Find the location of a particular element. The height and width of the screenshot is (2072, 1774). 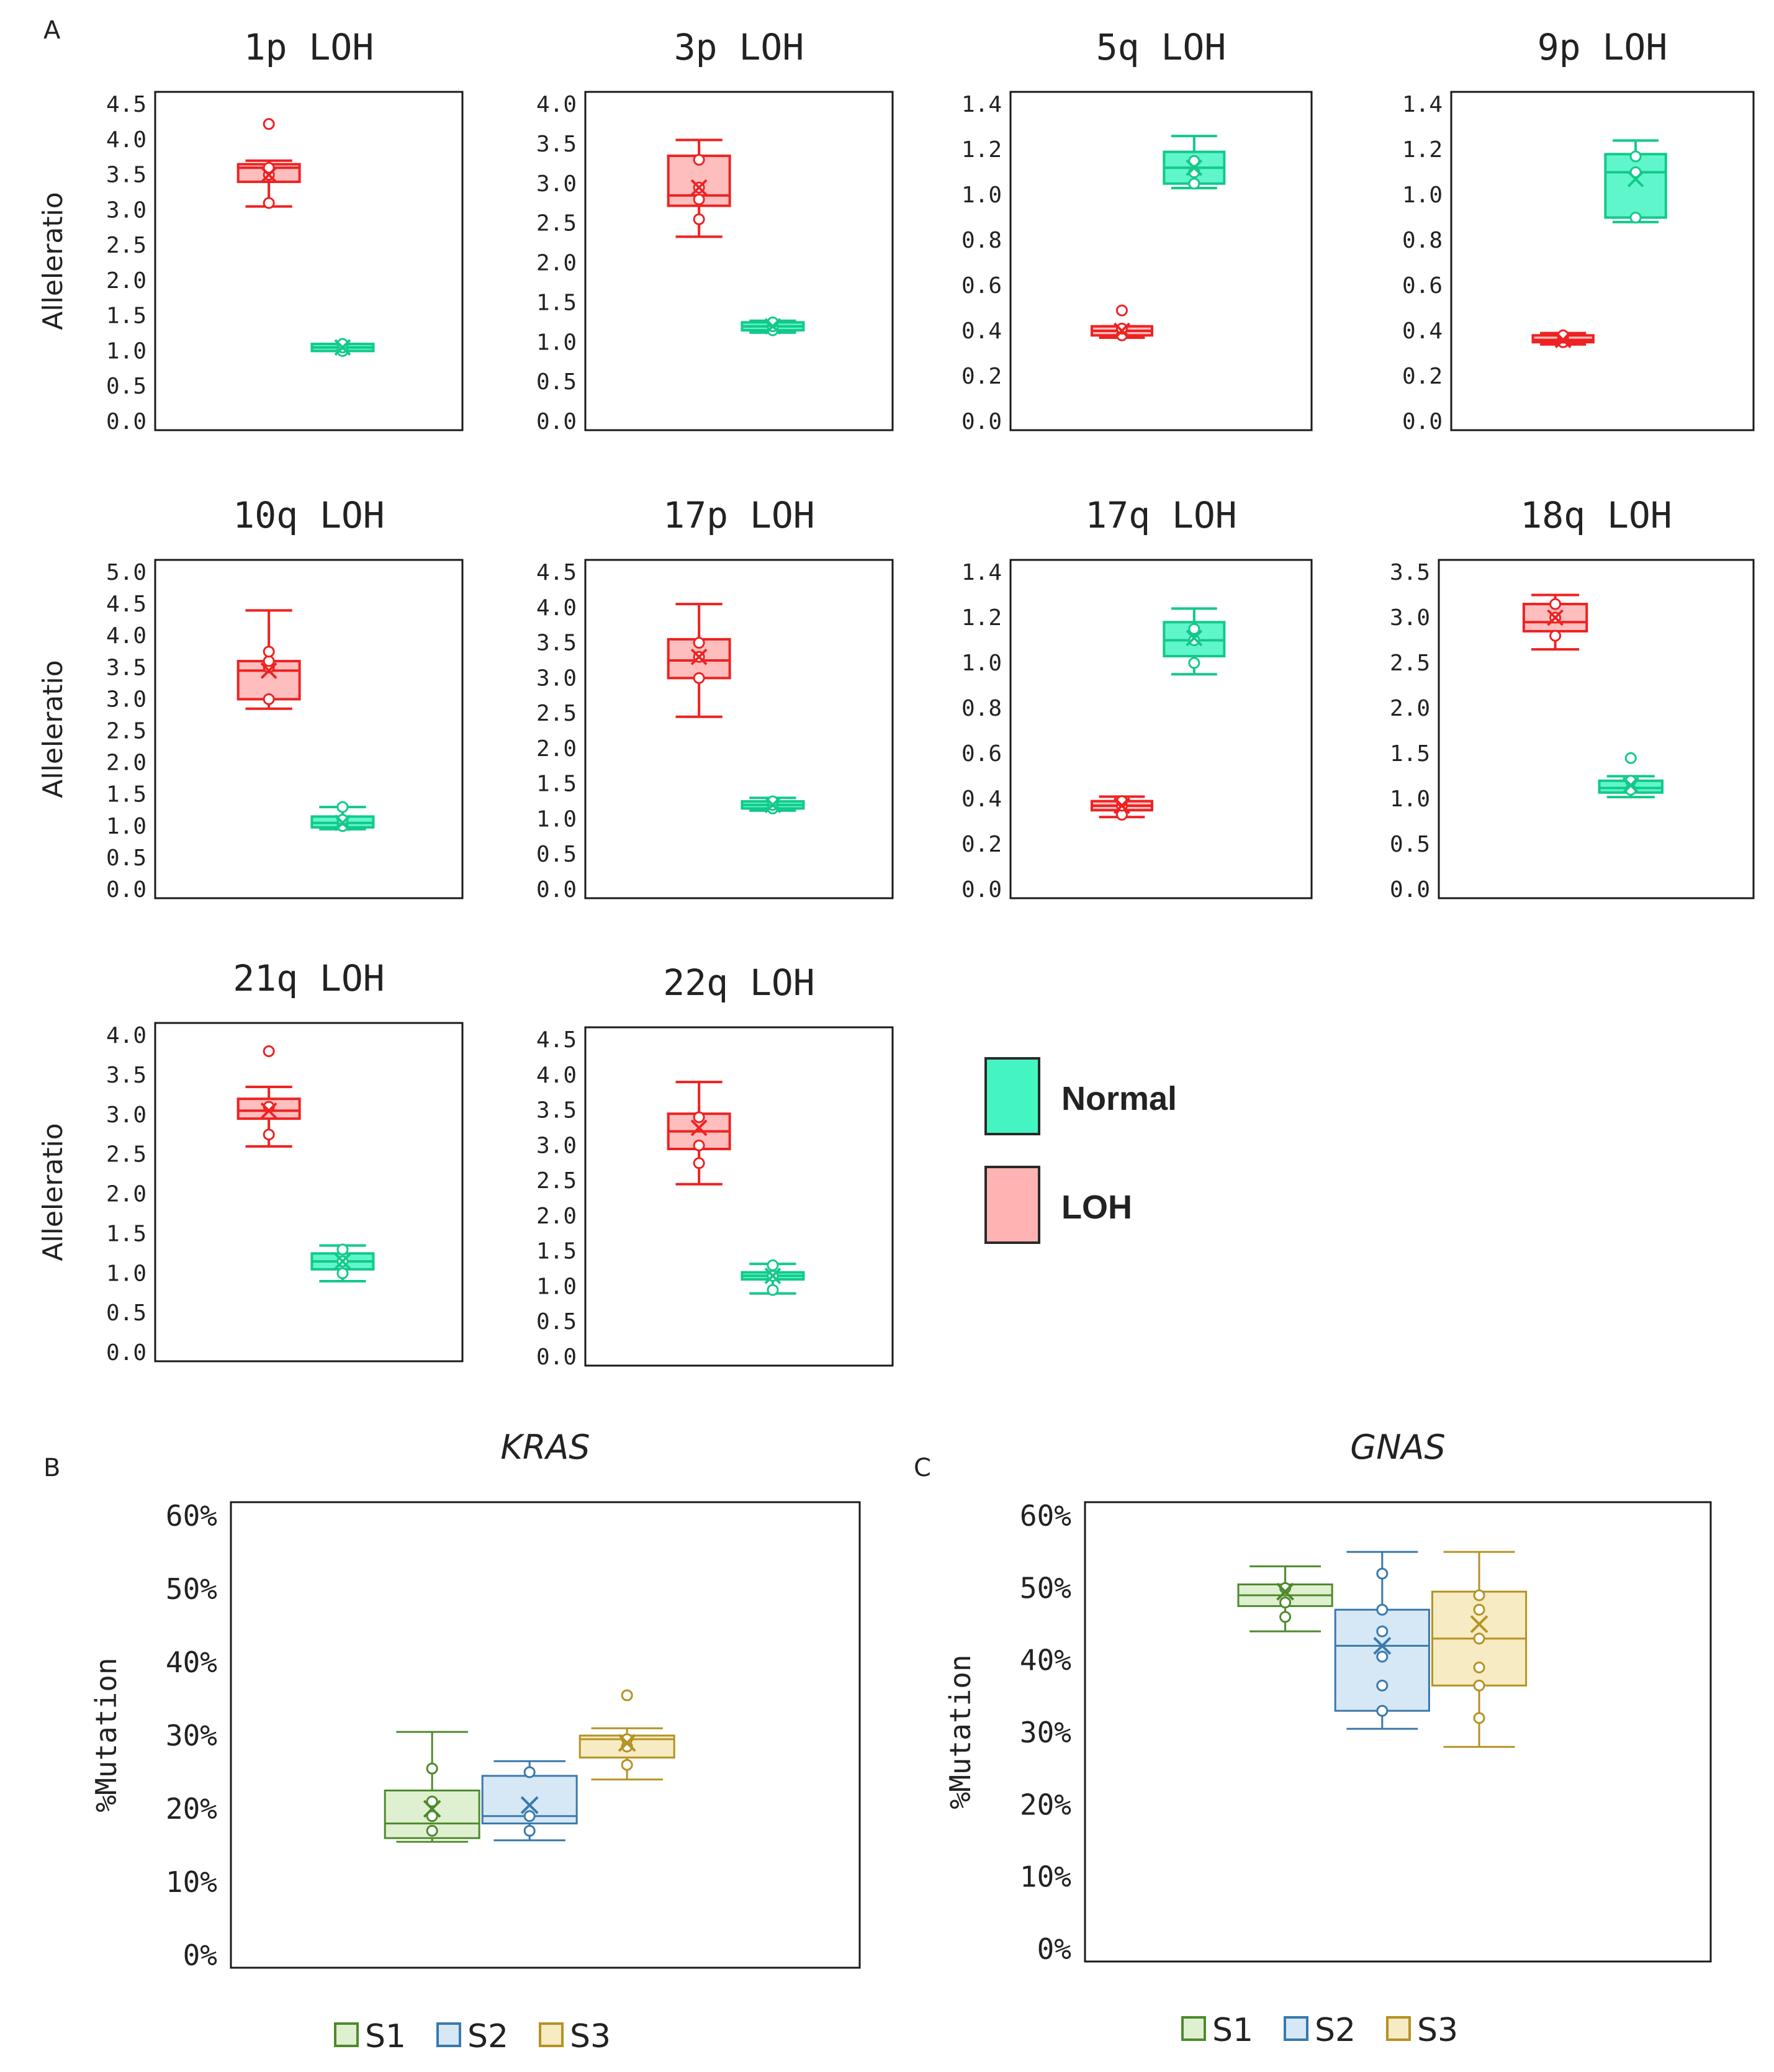

y-tick-label: 30% is located at coordinates (1045, 1732).